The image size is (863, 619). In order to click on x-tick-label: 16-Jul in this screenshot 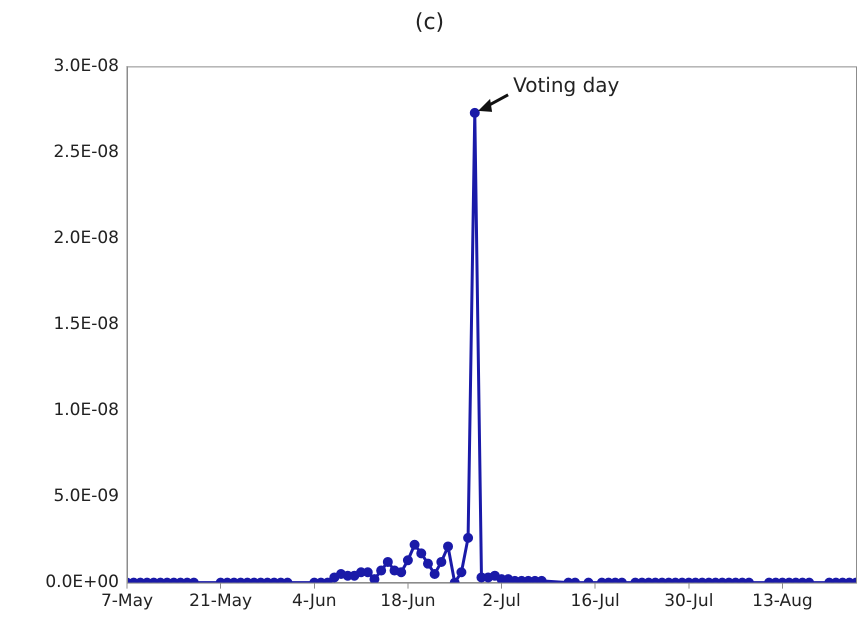, I will do `click(595, 601)`.